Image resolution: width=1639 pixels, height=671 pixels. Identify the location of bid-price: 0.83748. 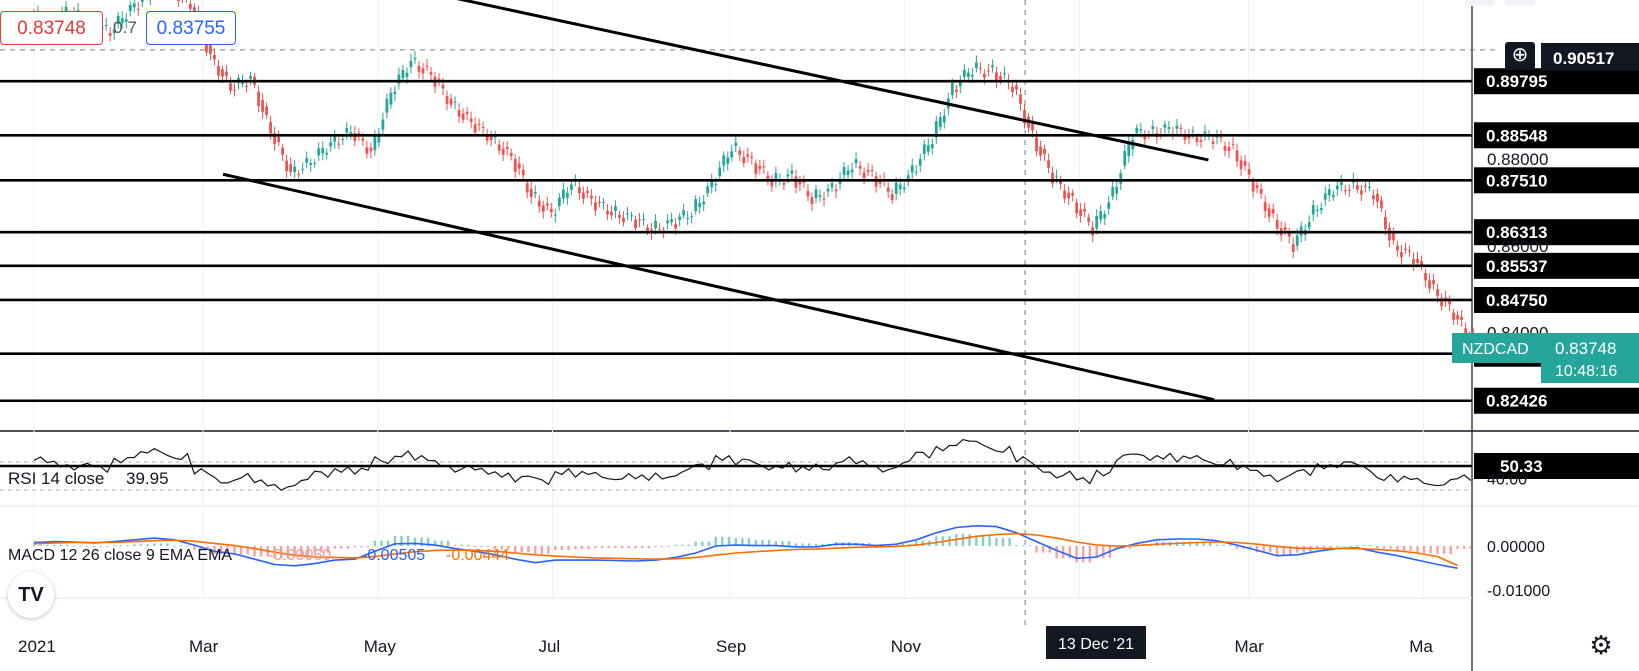
(51, 28).